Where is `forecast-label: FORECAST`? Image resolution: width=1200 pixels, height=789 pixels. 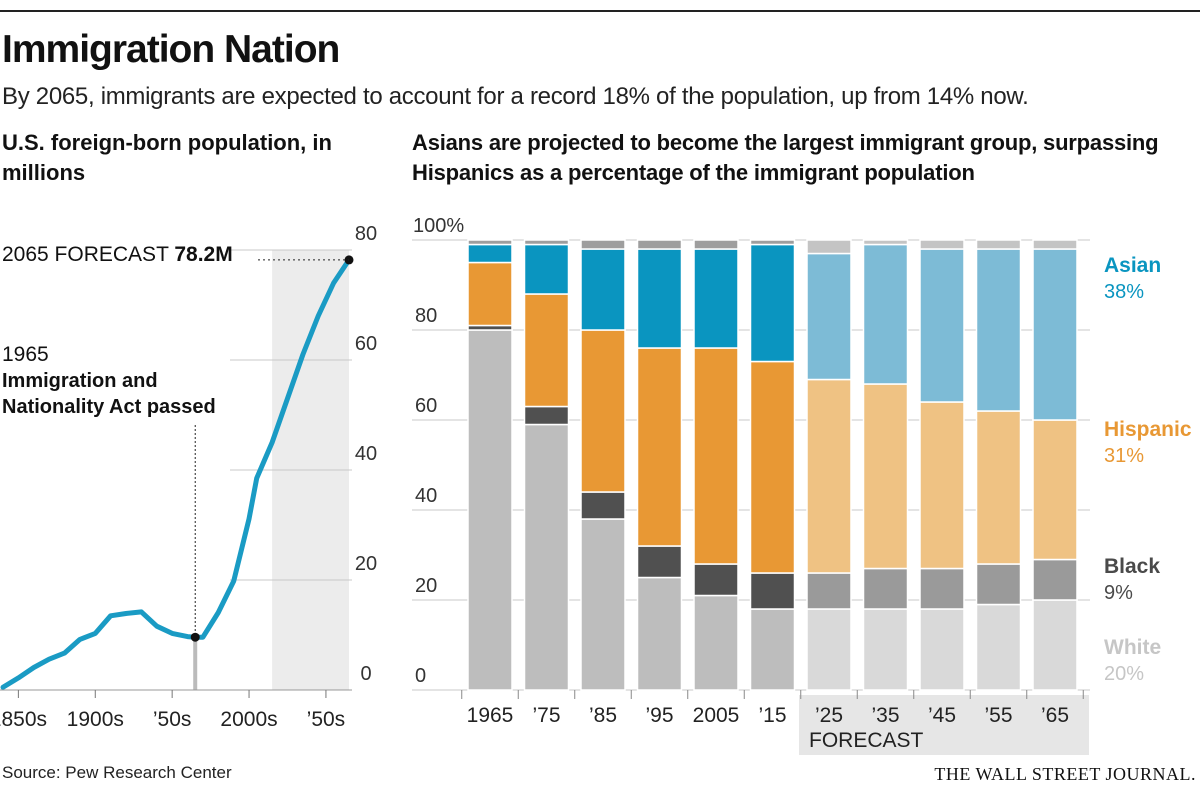
forecast-label: FORECAST is located at coordinates (866, 740).